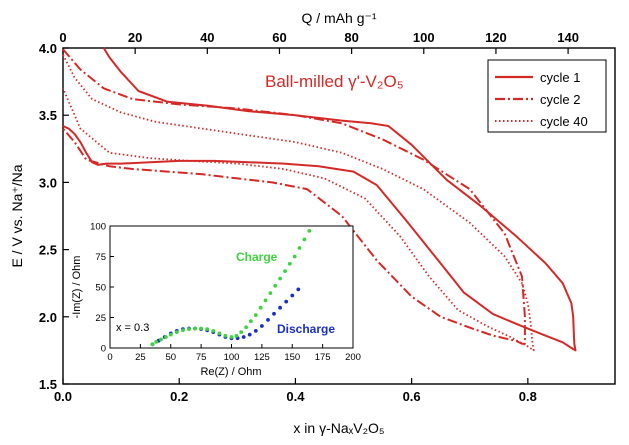 The height and width of the screenshot is (445, 629). I want to click on inset-plot-area, so click(231, 287).